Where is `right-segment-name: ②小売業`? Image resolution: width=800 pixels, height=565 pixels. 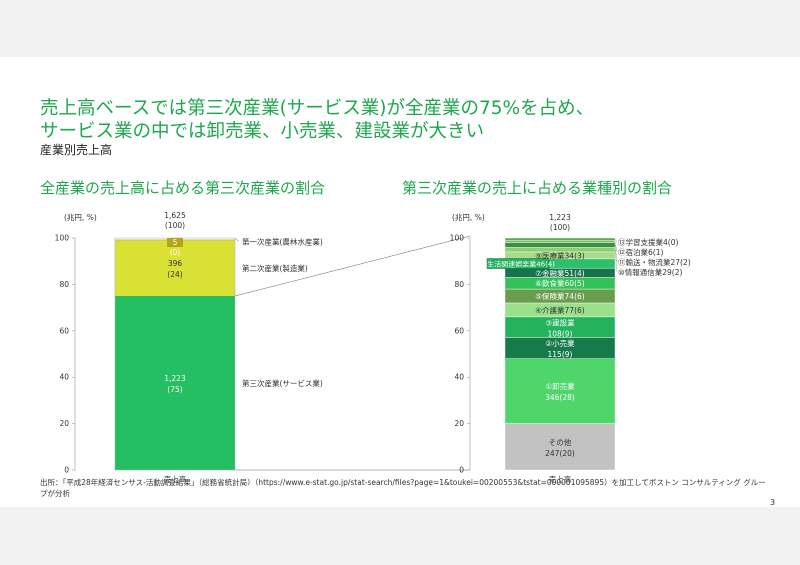
right-segment-name: ②小売業 is located at coordinates (560, 343).